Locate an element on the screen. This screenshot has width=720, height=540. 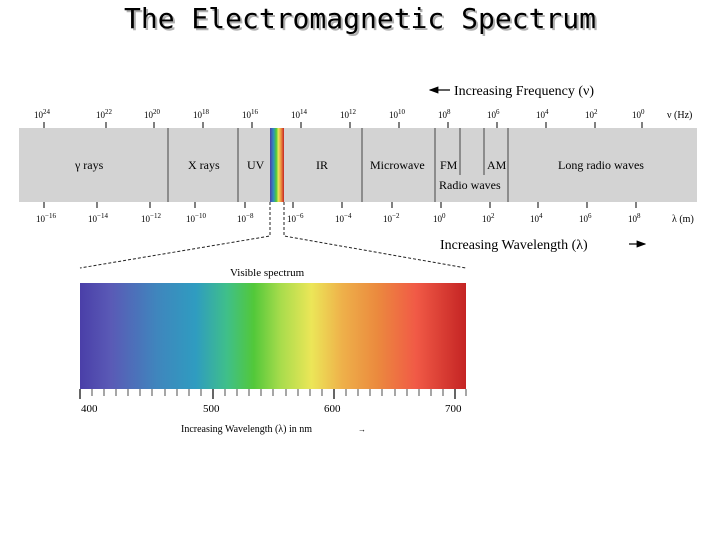
freq-tick: 10⁸ is located at coordinates (444, 114).